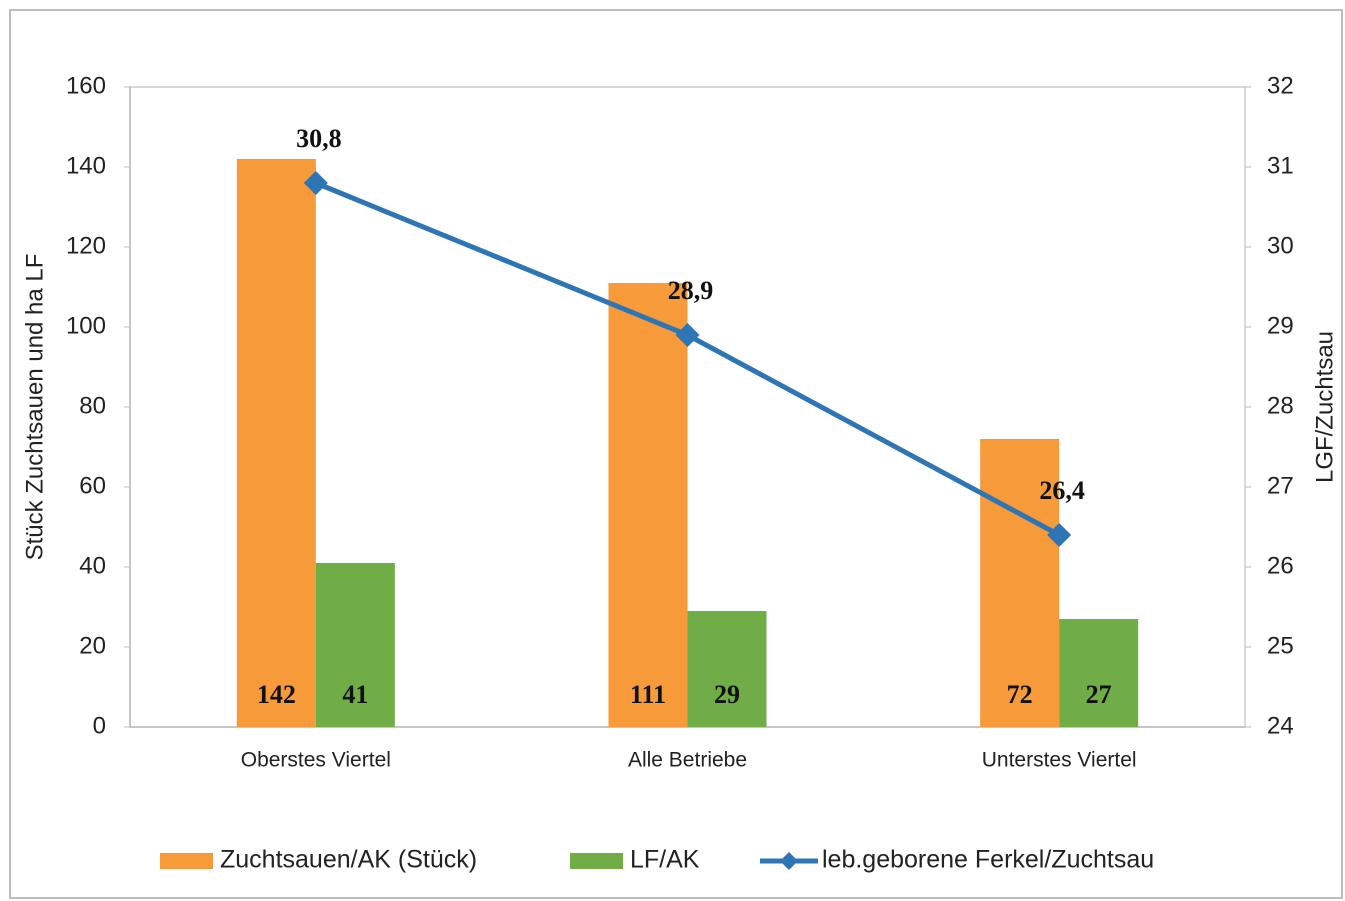 This screenshot has width=1345, height=901. I want to click on y-tick-label: 80, so click(92, 405).